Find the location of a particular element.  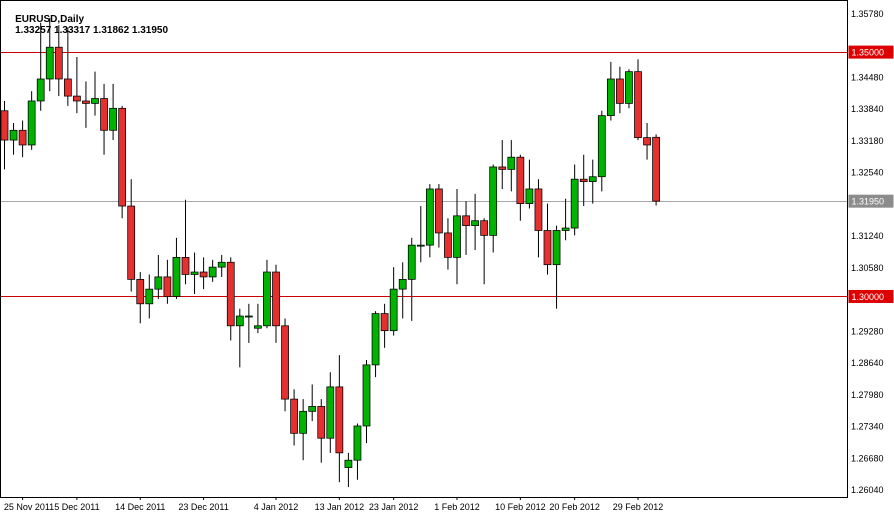

x-axis-label: 4 Jan 2012 is located at coordinates (276, 507).